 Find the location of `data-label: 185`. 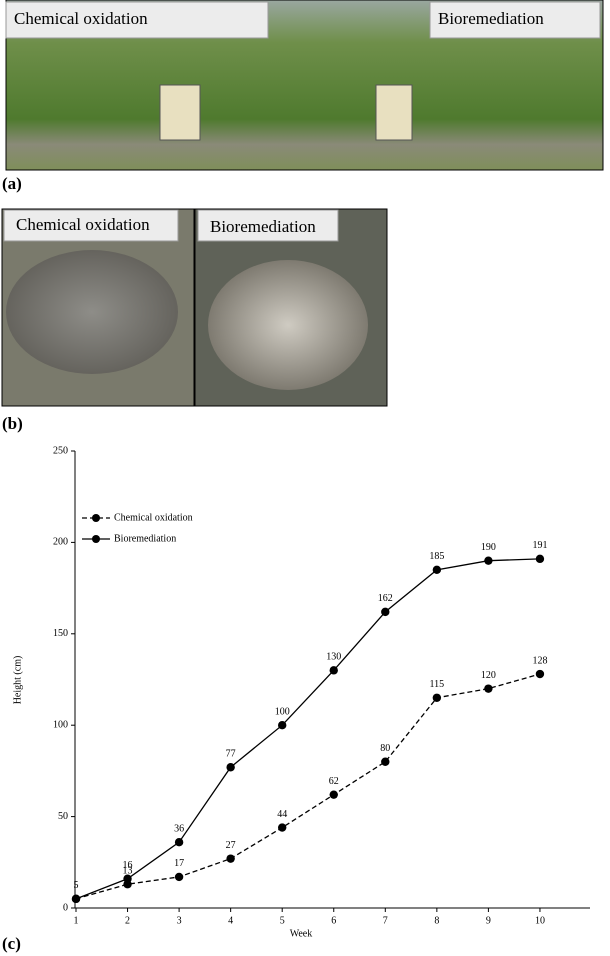

data-label: 185 is located at coordinates (436, 556).